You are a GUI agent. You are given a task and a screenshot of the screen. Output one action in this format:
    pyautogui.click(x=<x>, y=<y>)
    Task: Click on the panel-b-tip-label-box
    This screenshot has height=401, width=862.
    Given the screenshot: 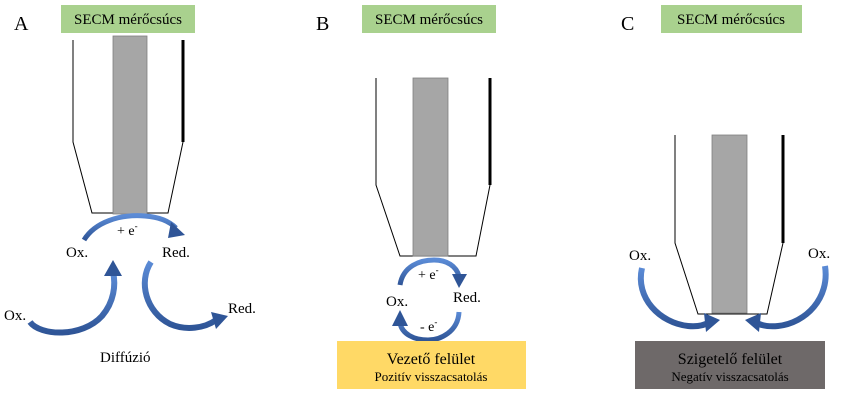 What is the action you would take?
    pyautogui.click(x=429, y=19)
    